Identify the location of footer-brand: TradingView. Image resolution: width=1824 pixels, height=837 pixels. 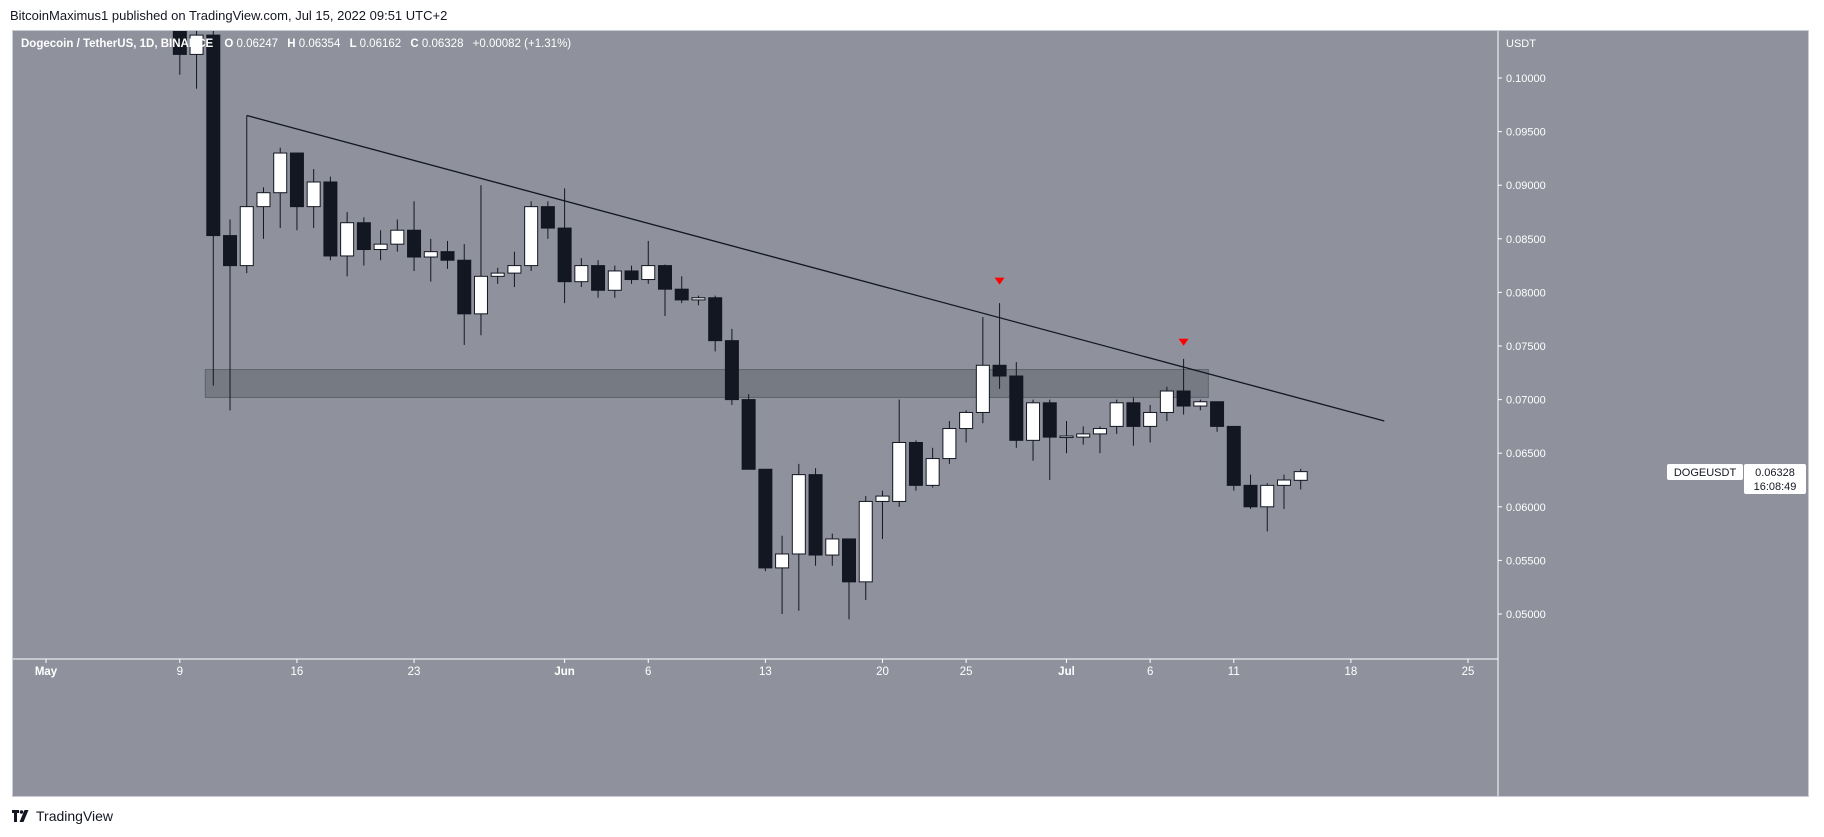
(75, 816).